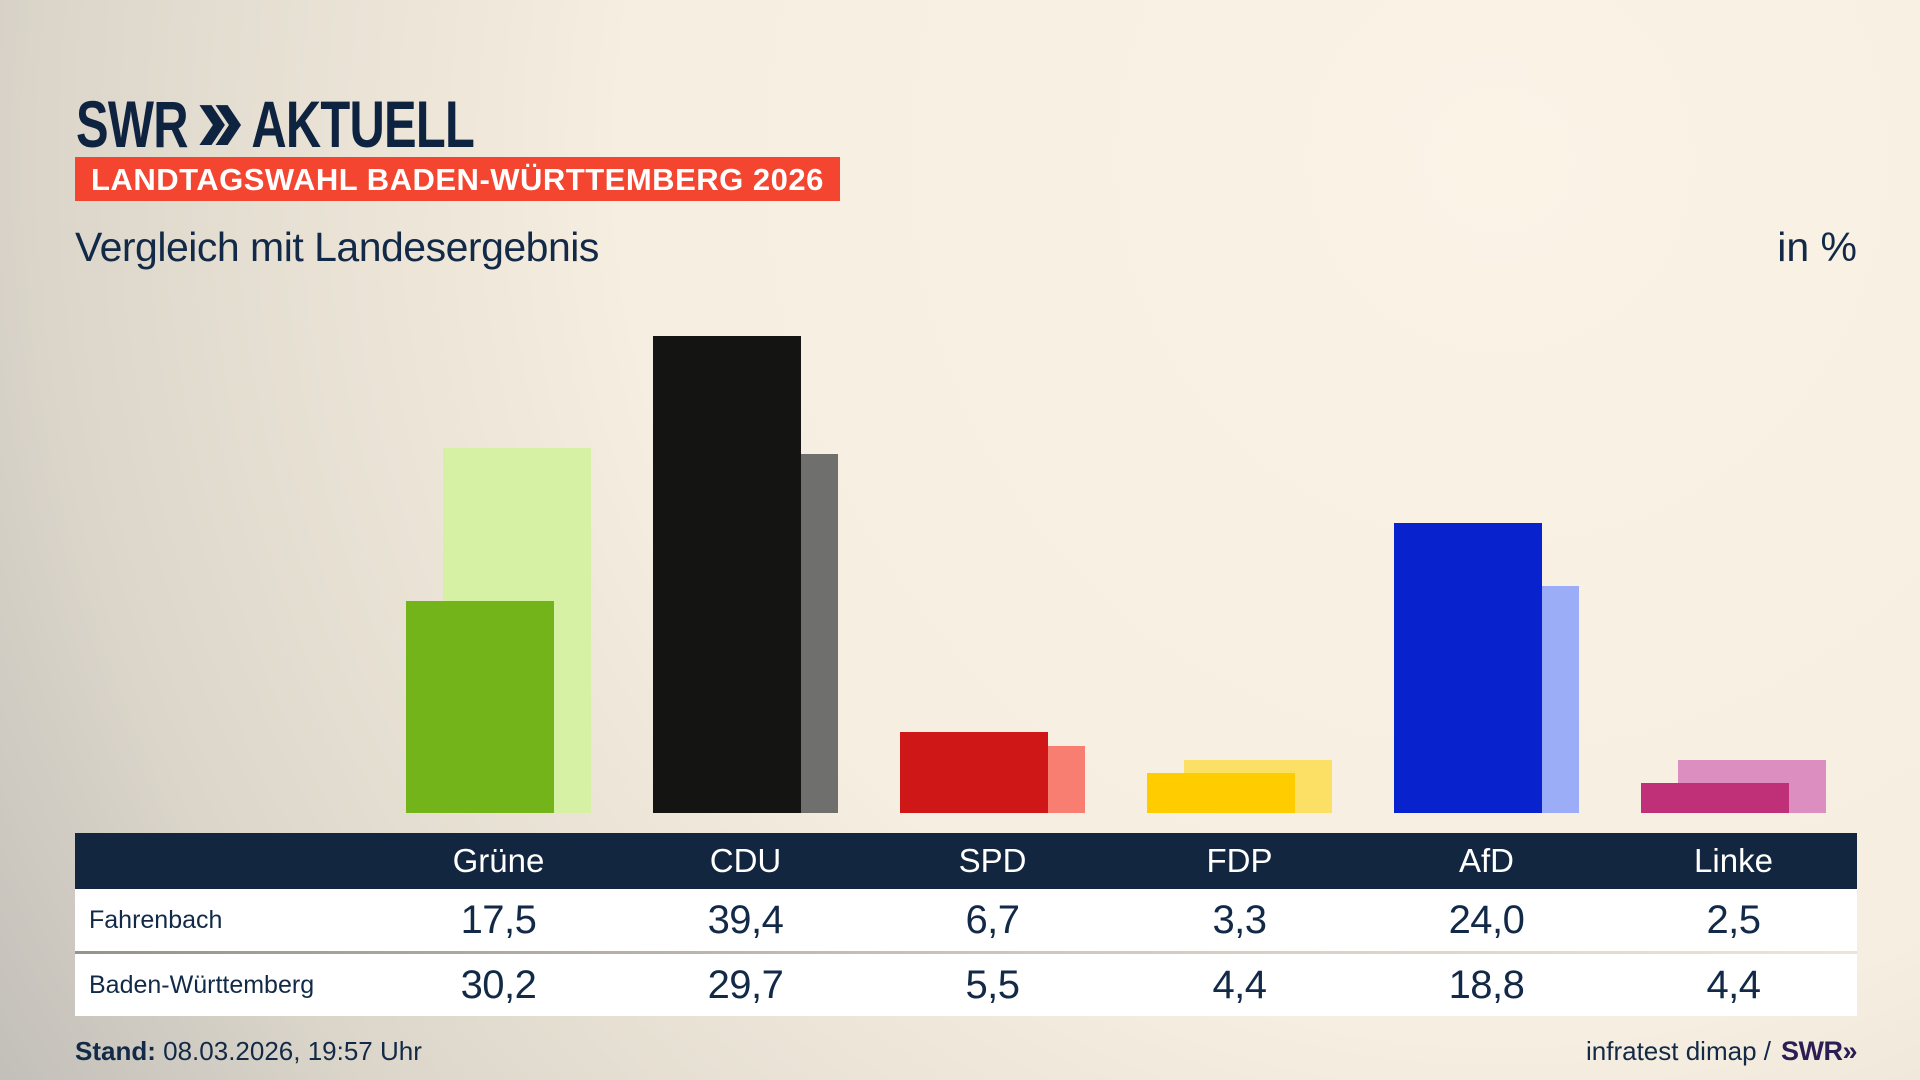  I want to click on source-swr-brand: SWR», so click(1819, 1051).